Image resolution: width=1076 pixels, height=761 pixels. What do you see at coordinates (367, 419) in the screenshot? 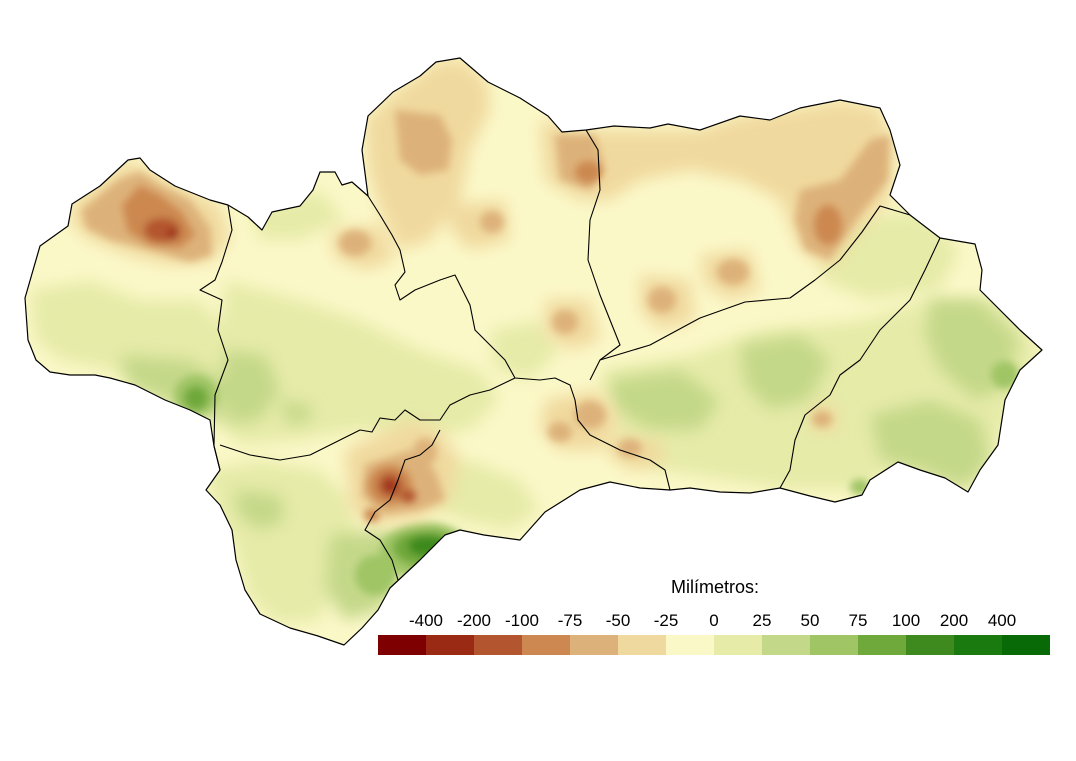
I see `sevilla-cadiz-boundary` at bounding box center [367, 419].